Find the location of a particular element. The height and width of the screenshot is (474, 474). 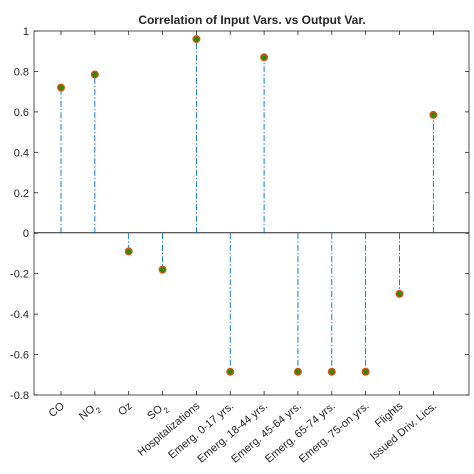

x-tick-label: CO is located at coordinates (57, 410).